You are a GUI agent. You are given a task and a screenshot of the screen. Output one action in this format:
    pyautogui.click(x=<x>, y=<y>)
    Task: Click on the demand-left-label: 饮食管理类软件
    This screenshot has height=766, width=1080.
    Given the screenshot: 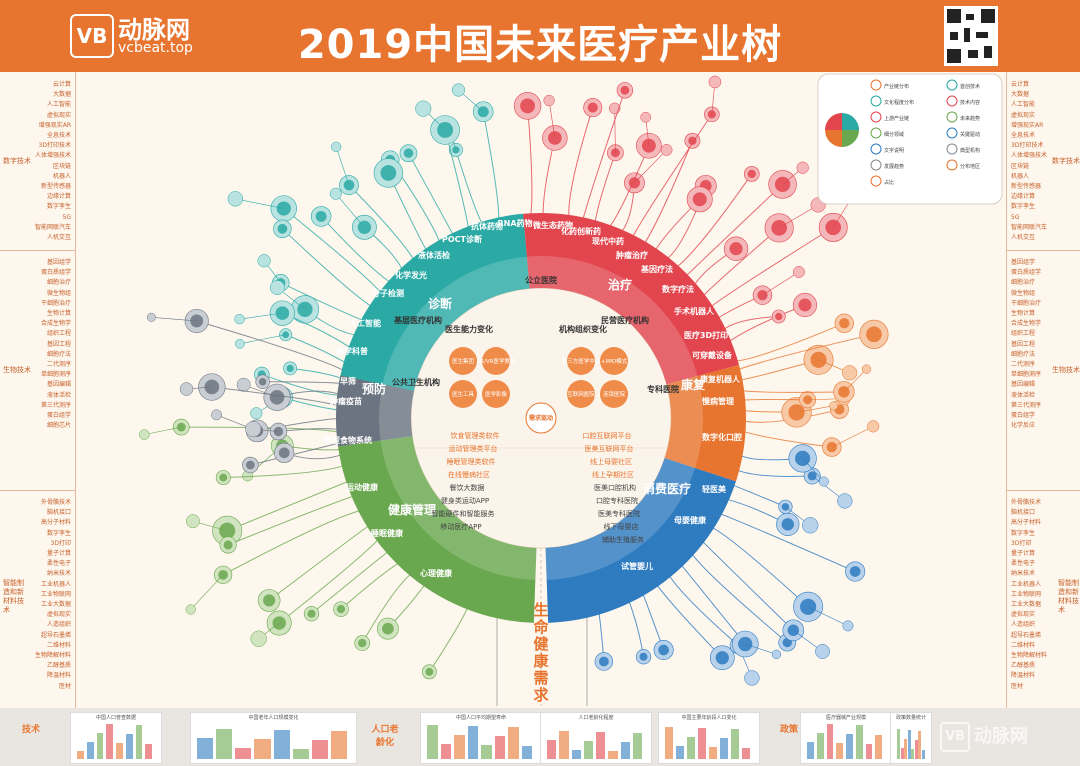 What is the action you would take?
    pyautogui.click(x=475, y=435)
    